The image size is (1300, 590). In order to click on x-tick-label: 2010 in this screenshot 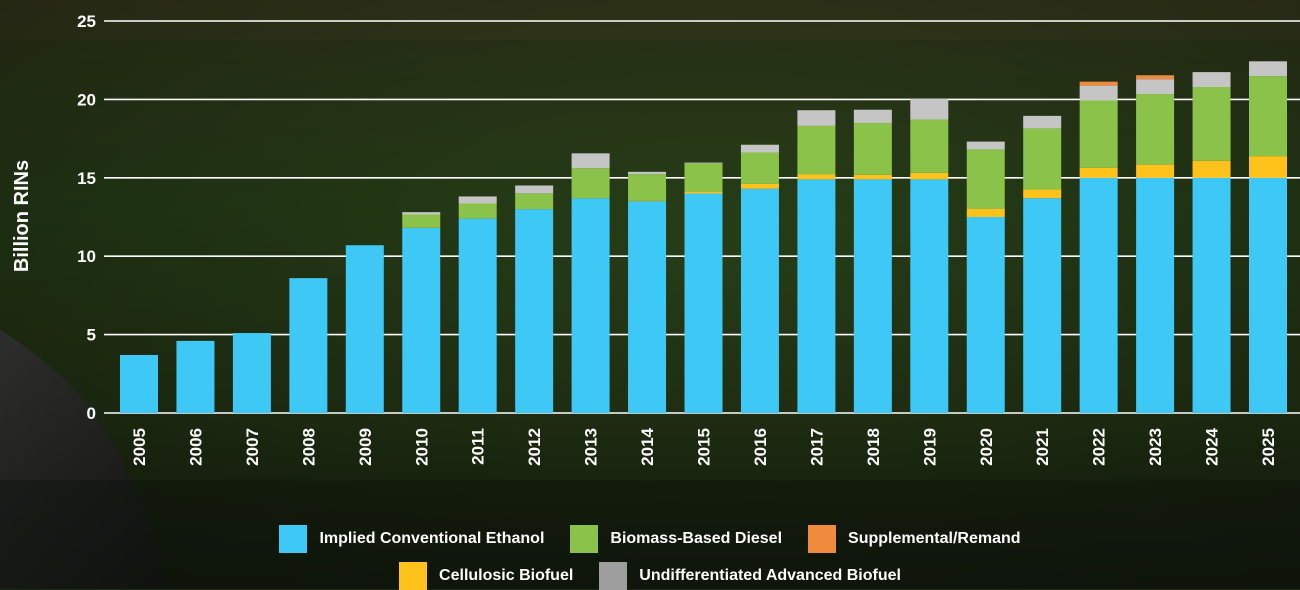, I will do `click(421, 447)`.